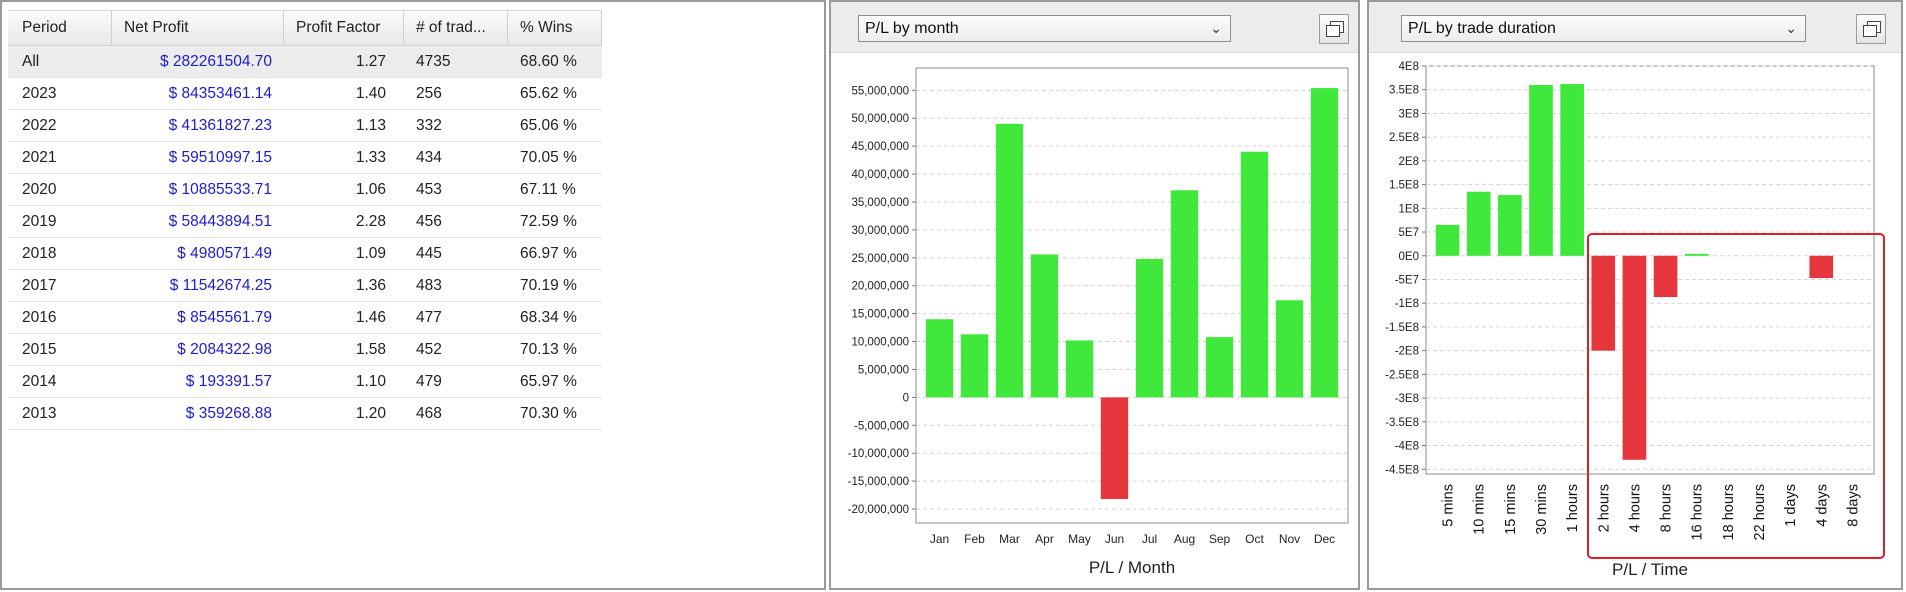 This screenshot has height=592, width=1906. Describe the element at coordinates (429, 221) in the screenshot. I see `trades-cell: 456` at that location.